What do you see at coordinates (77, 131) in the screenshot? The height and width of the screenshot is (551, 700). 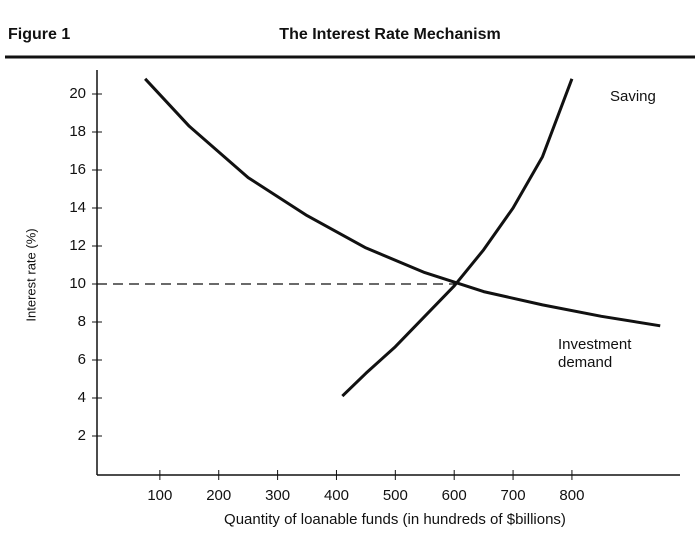 I see `y-tick-label: 18` at bounding box center [77, 131].